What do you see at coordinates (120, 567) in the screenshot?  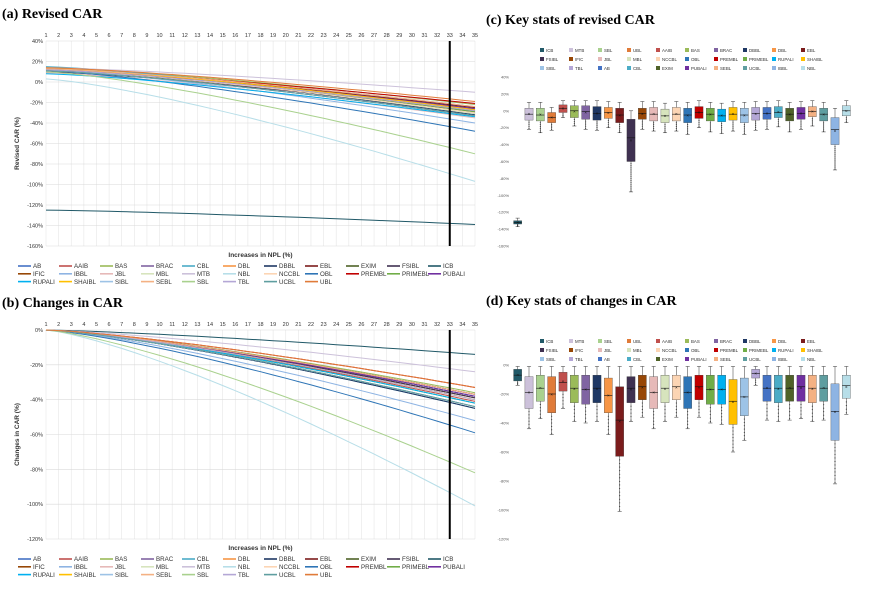 I see `panel-b-legend-label: JBL` at bounding box center [120, 567].